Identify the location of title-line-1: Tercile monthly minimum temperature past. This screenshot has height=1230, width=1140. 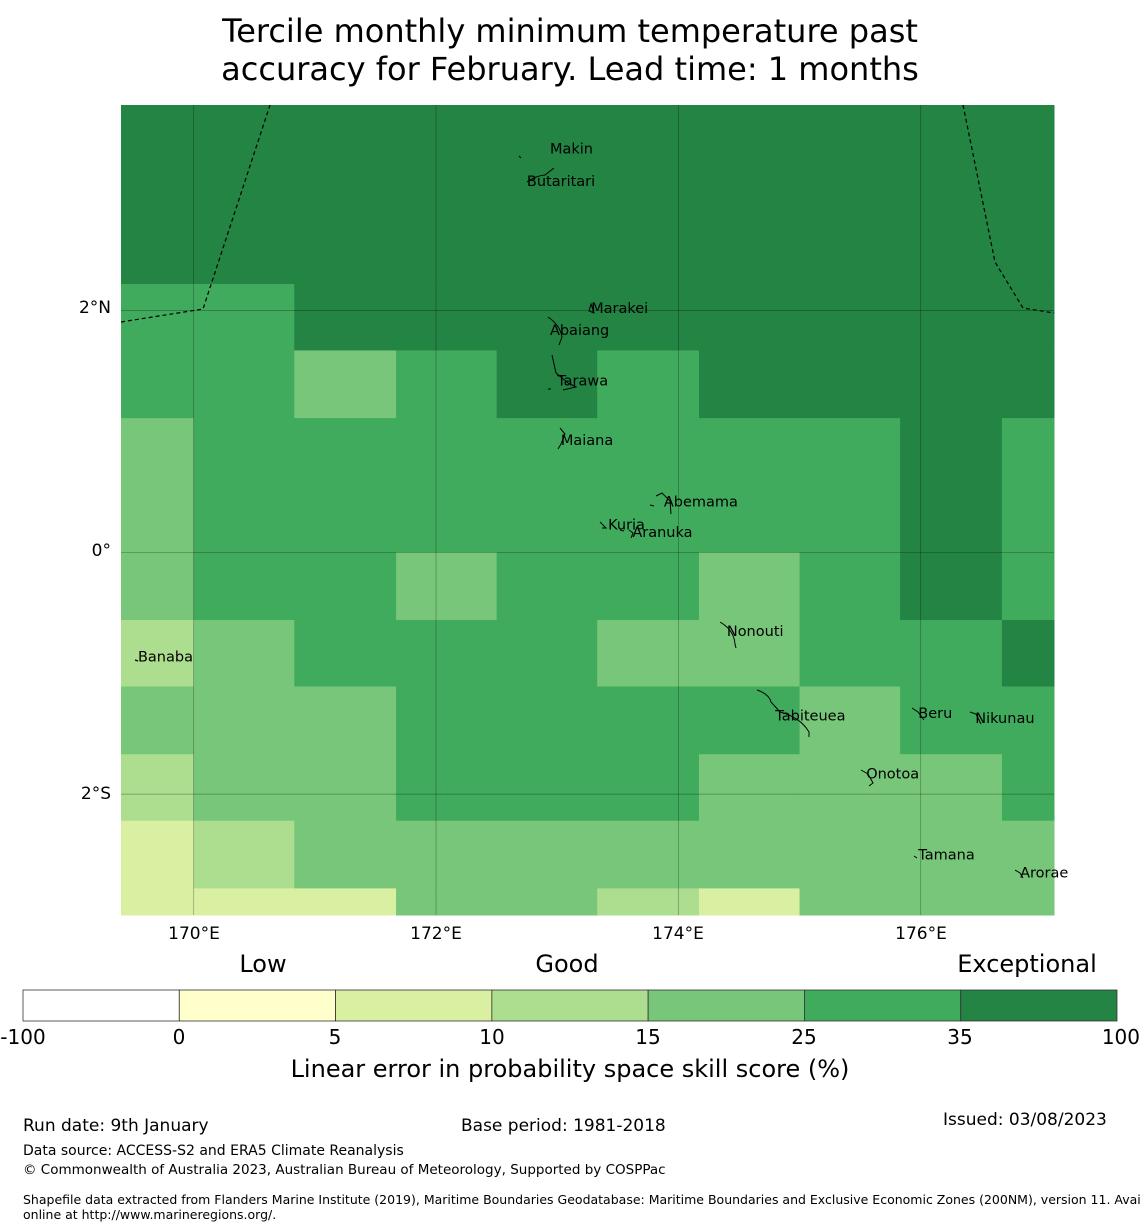
(570, 31).